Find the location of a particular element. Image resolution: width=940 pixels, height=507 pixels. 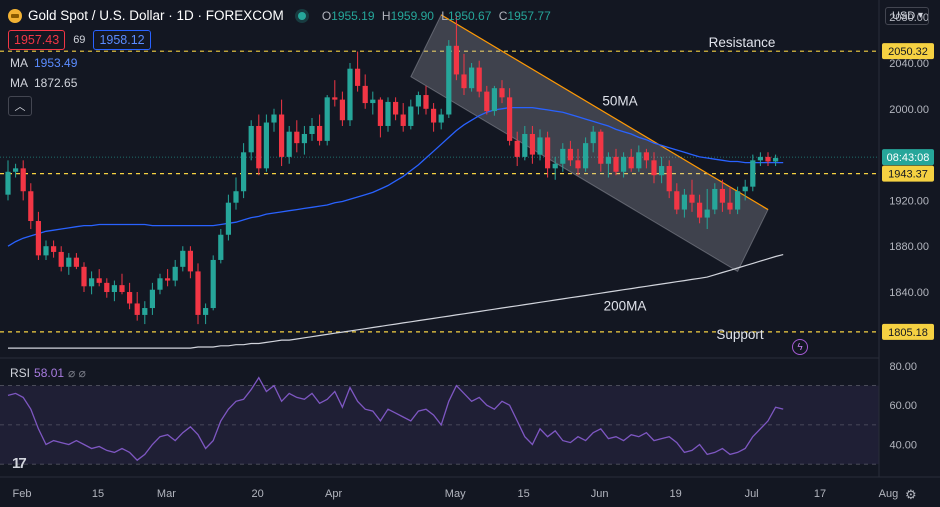

price-tick-label: 2000.00 is located at coordinates (909, 110).